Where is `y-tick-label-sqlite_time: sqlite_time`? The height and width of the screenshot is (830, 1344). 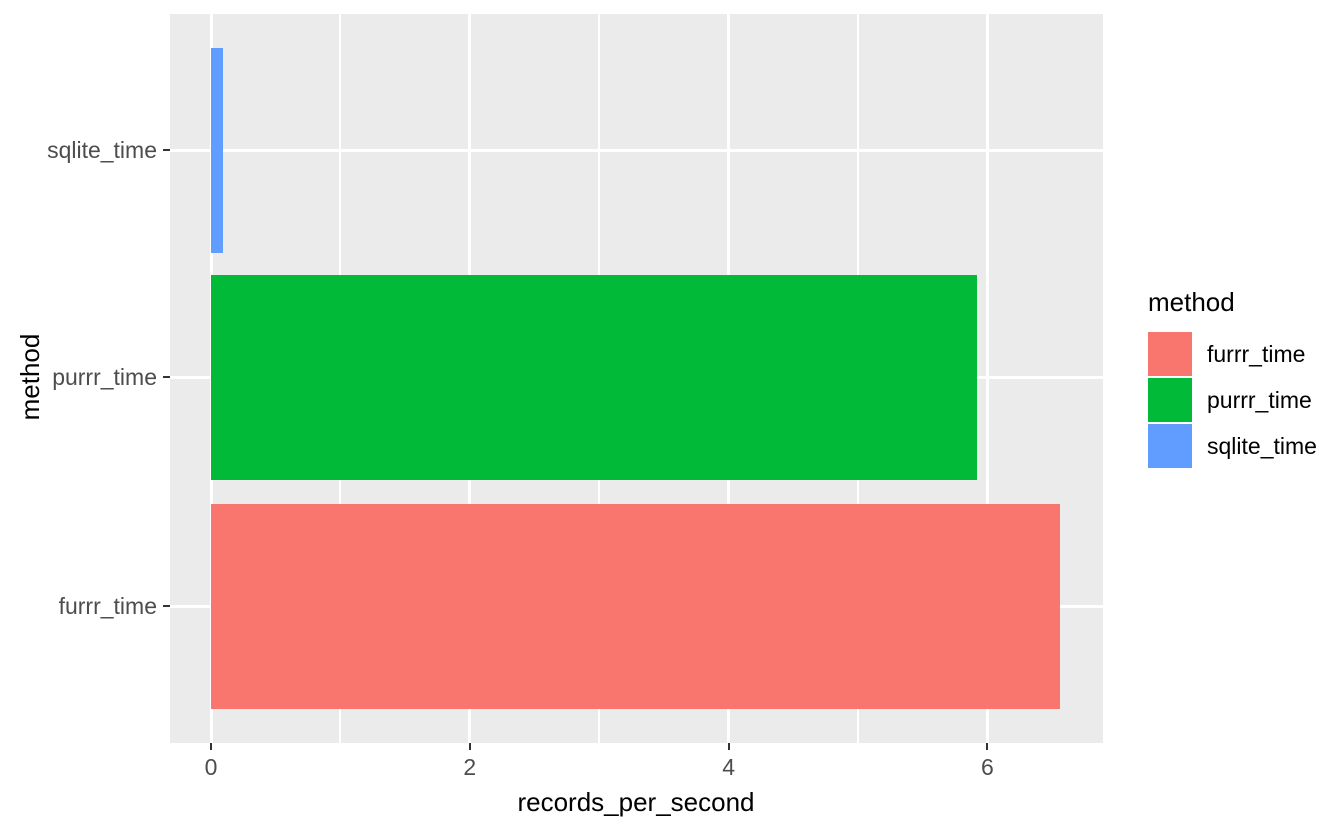
y-tick-label-sqlite_time: sqlite_time is located at coordinates (102, 150).